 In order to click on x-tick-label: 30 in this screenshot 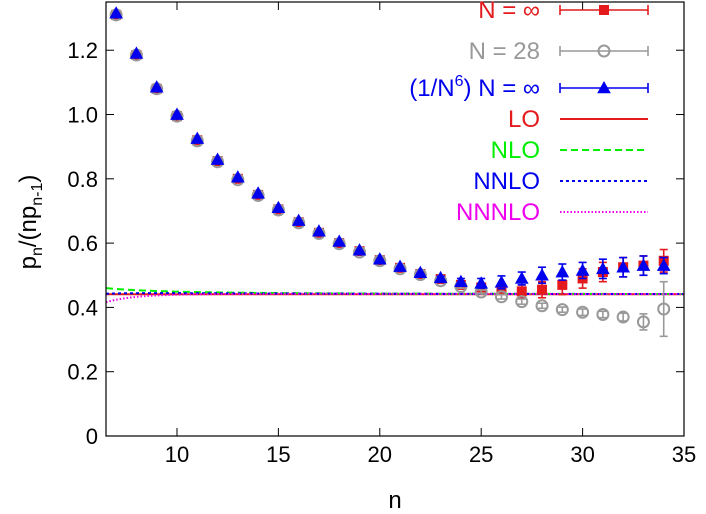, I will do `click(582, 454)`.